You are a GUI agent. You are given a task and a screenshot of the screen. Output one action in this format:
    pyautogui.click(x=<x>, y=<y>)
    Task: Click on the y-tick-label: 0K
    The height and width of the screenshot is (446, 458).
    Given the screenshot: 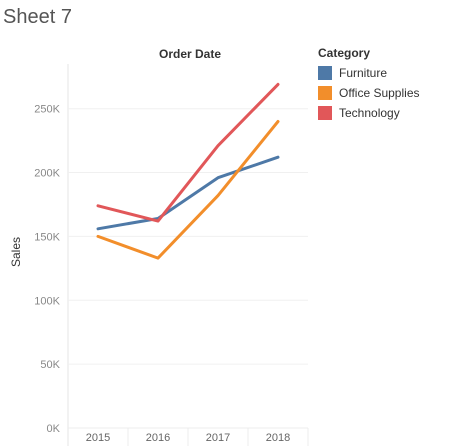 What is the action you would take?
    pyautogui.click(x=54, y=429)
    